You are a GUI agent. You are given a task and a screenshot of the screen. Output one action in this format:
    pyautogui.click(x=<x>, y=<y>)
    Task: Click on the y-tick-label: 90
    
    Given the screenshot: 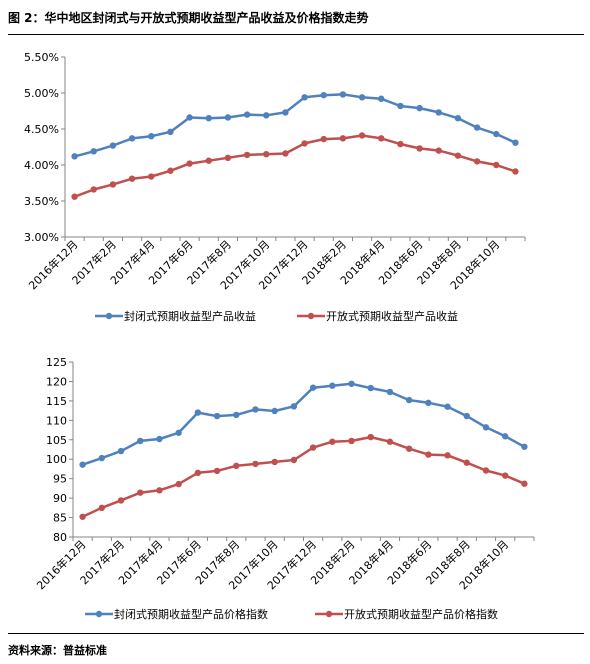 What is the action you would take?
    pyautogui.click(x=60, y=498)
    